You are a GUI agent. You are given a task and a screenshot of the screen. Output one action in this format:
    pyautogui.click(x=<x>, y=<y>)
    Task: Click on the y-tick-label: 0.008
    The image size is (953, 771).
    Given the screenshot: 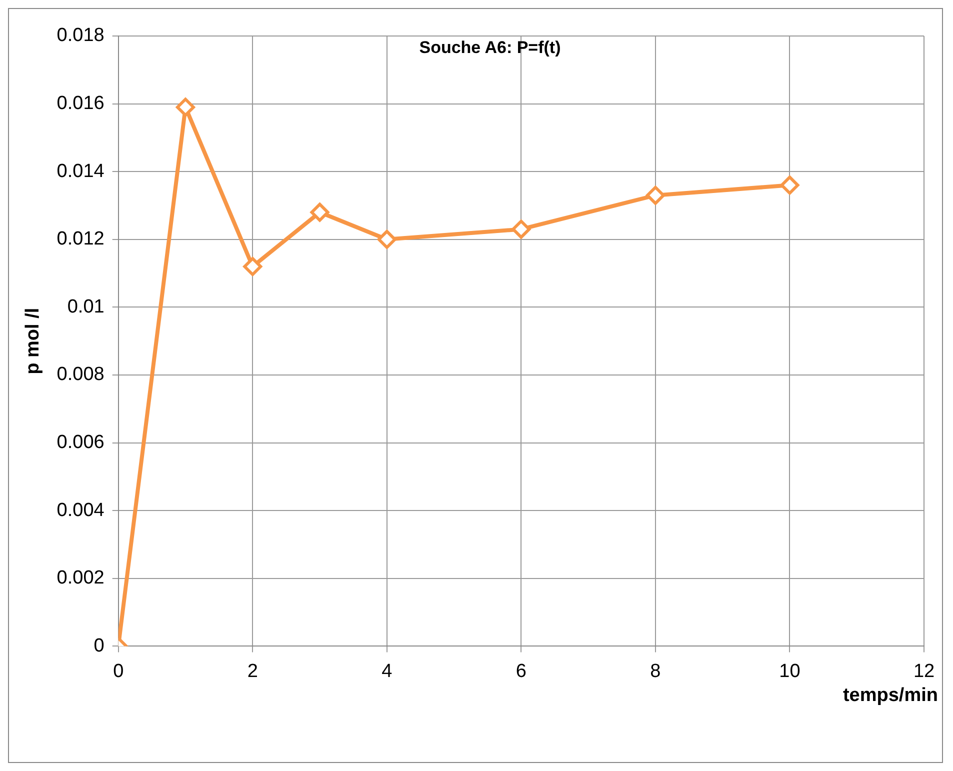 What is the action you would take?
    pyautogui.click(x=80, y=375)
    